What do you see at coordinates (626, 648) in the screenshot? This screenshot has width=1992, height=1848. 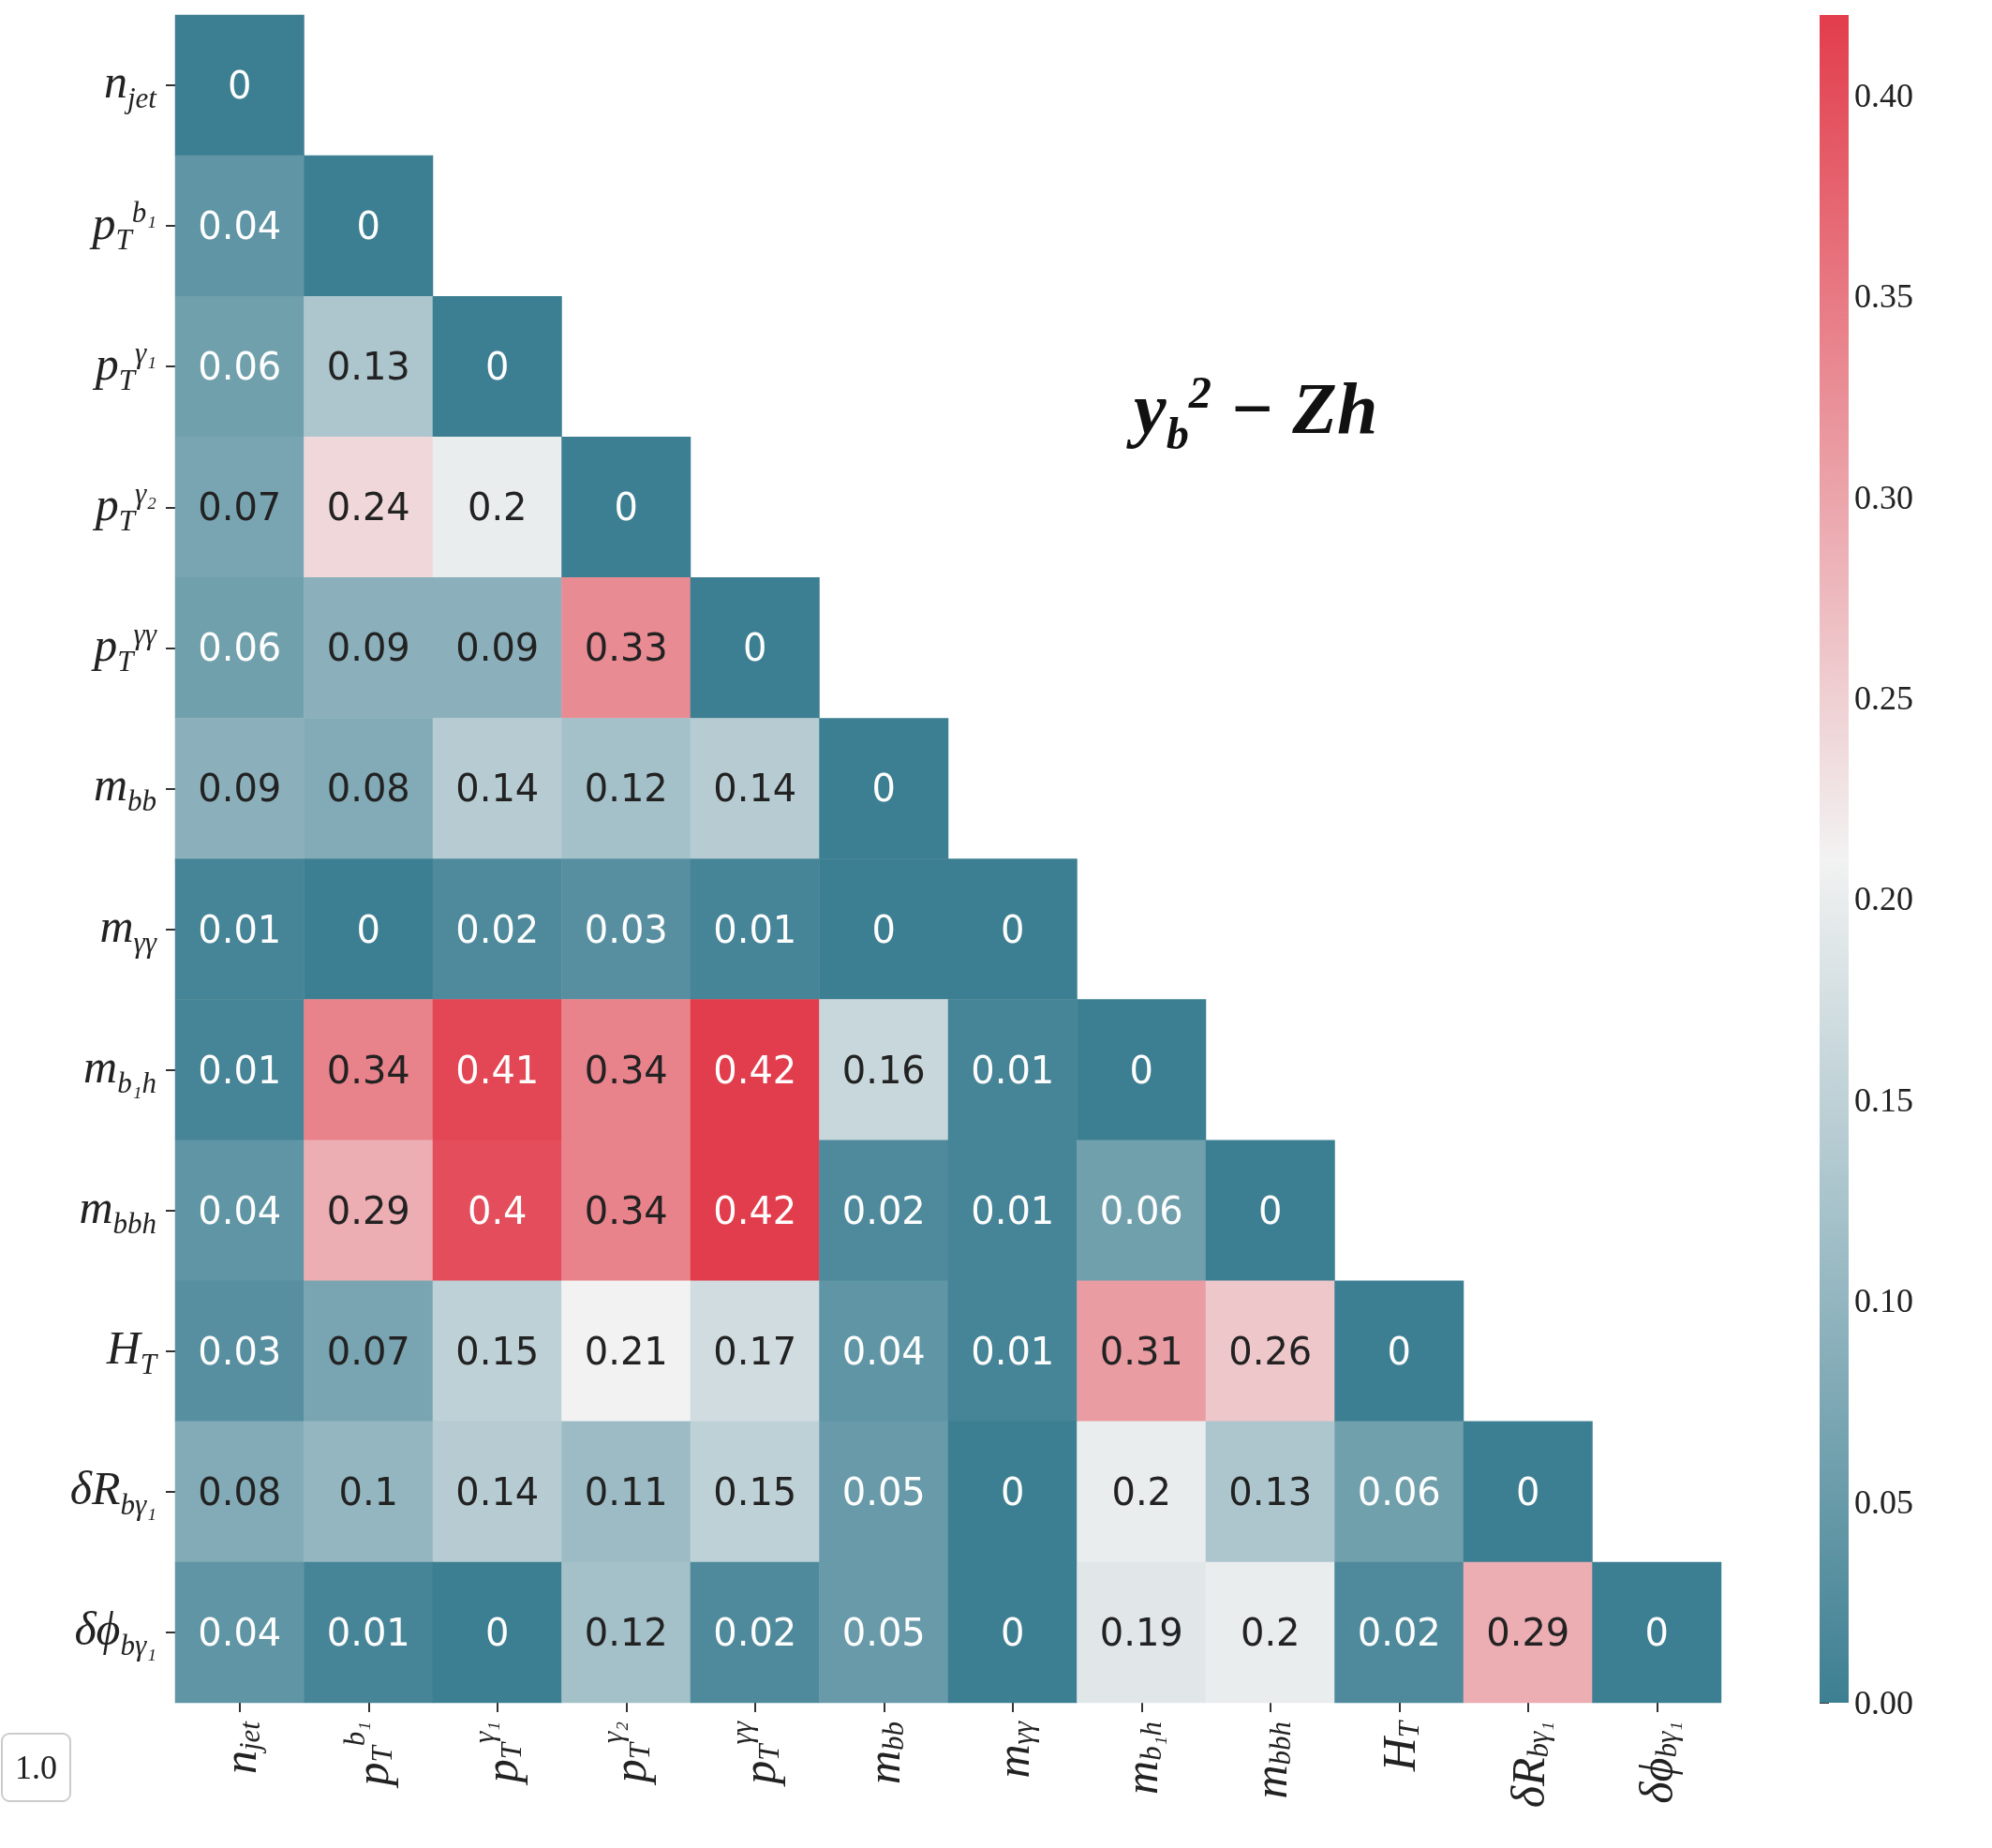 I see `data-label: 0.33` at bounding box center [626, 648].